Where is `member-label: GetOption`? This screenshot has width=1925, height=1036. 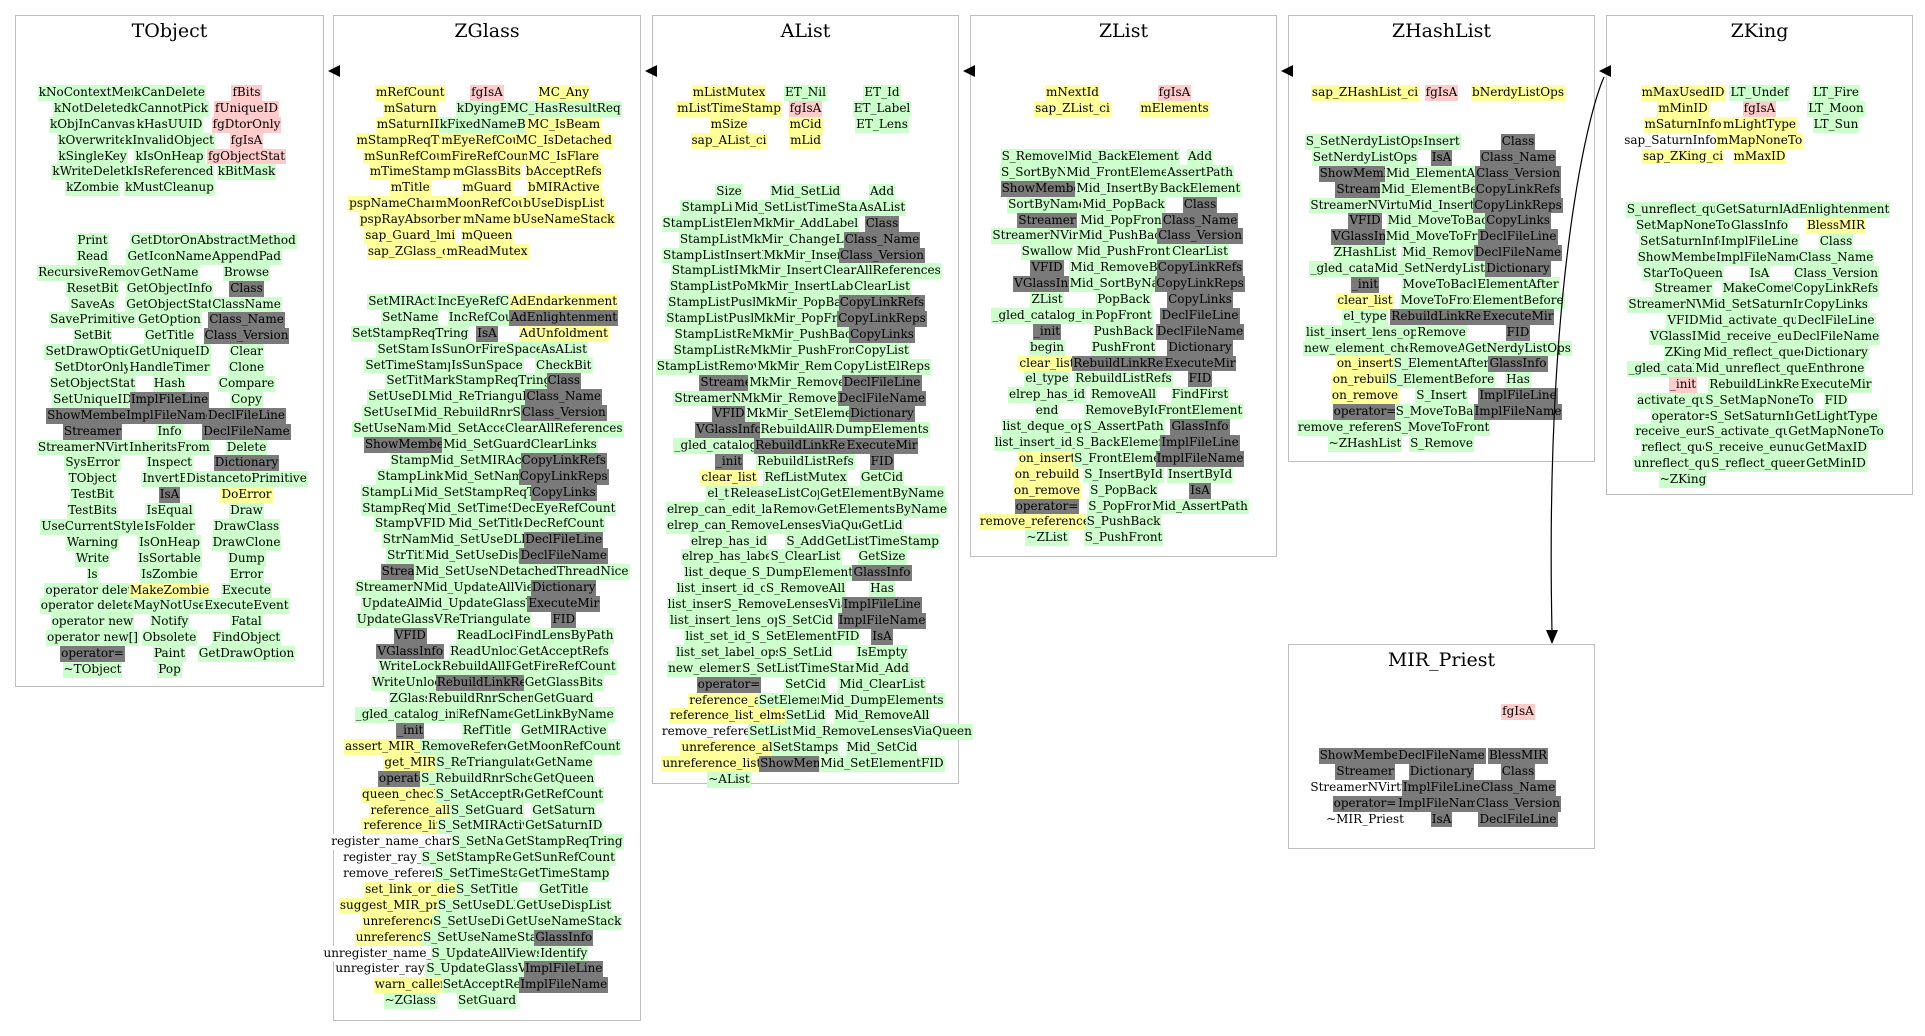 member-label: GetOption is located at coordinates (169, 320).